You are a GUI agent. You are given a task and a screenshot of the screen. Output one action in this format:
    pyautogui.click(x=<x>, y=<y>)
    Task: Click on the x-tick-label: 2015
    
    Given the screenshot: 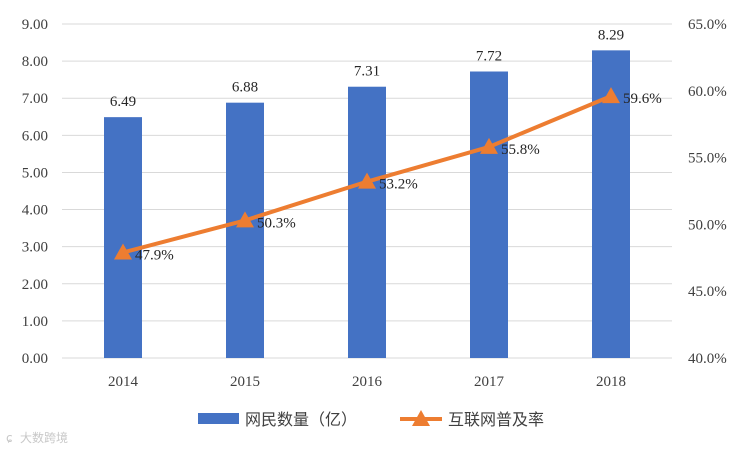 What is the action you would take?
    pyautogui.click(x=245, y=382)
    